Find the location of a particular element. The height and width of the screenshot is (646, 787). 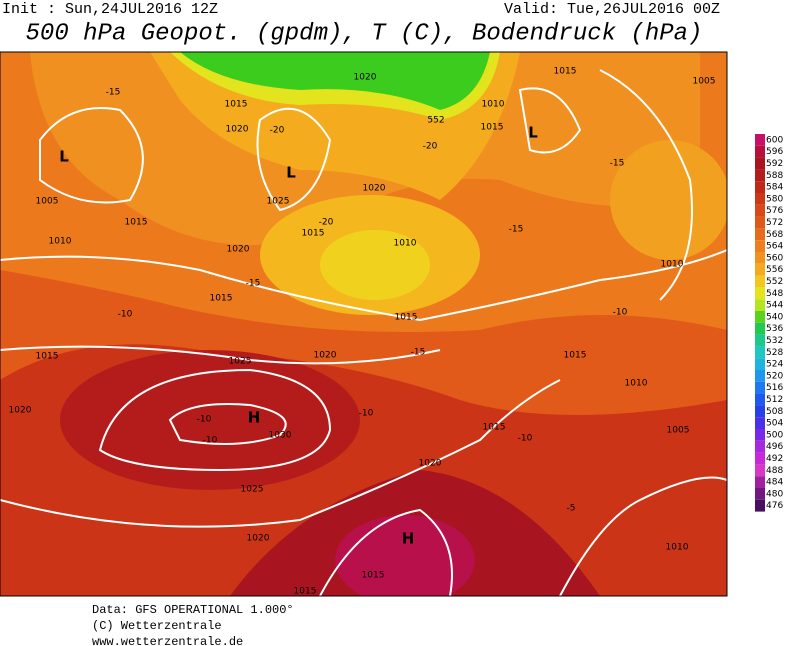

colorbar-label: 524 is located at coordinates (774, 365).